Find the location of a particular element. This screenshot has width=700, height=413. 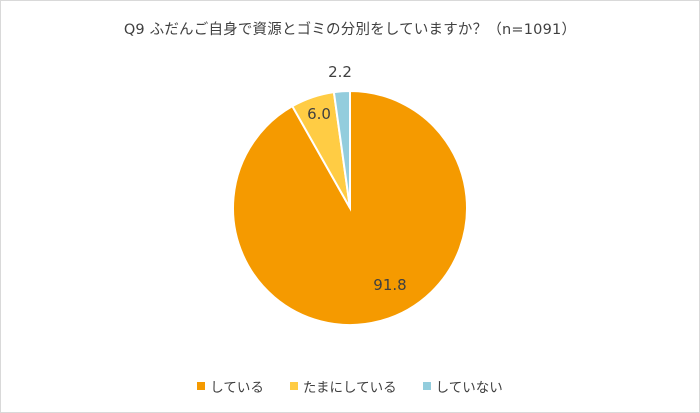

legend-item-shiteinai: していない is located at coordinates (462, 386).